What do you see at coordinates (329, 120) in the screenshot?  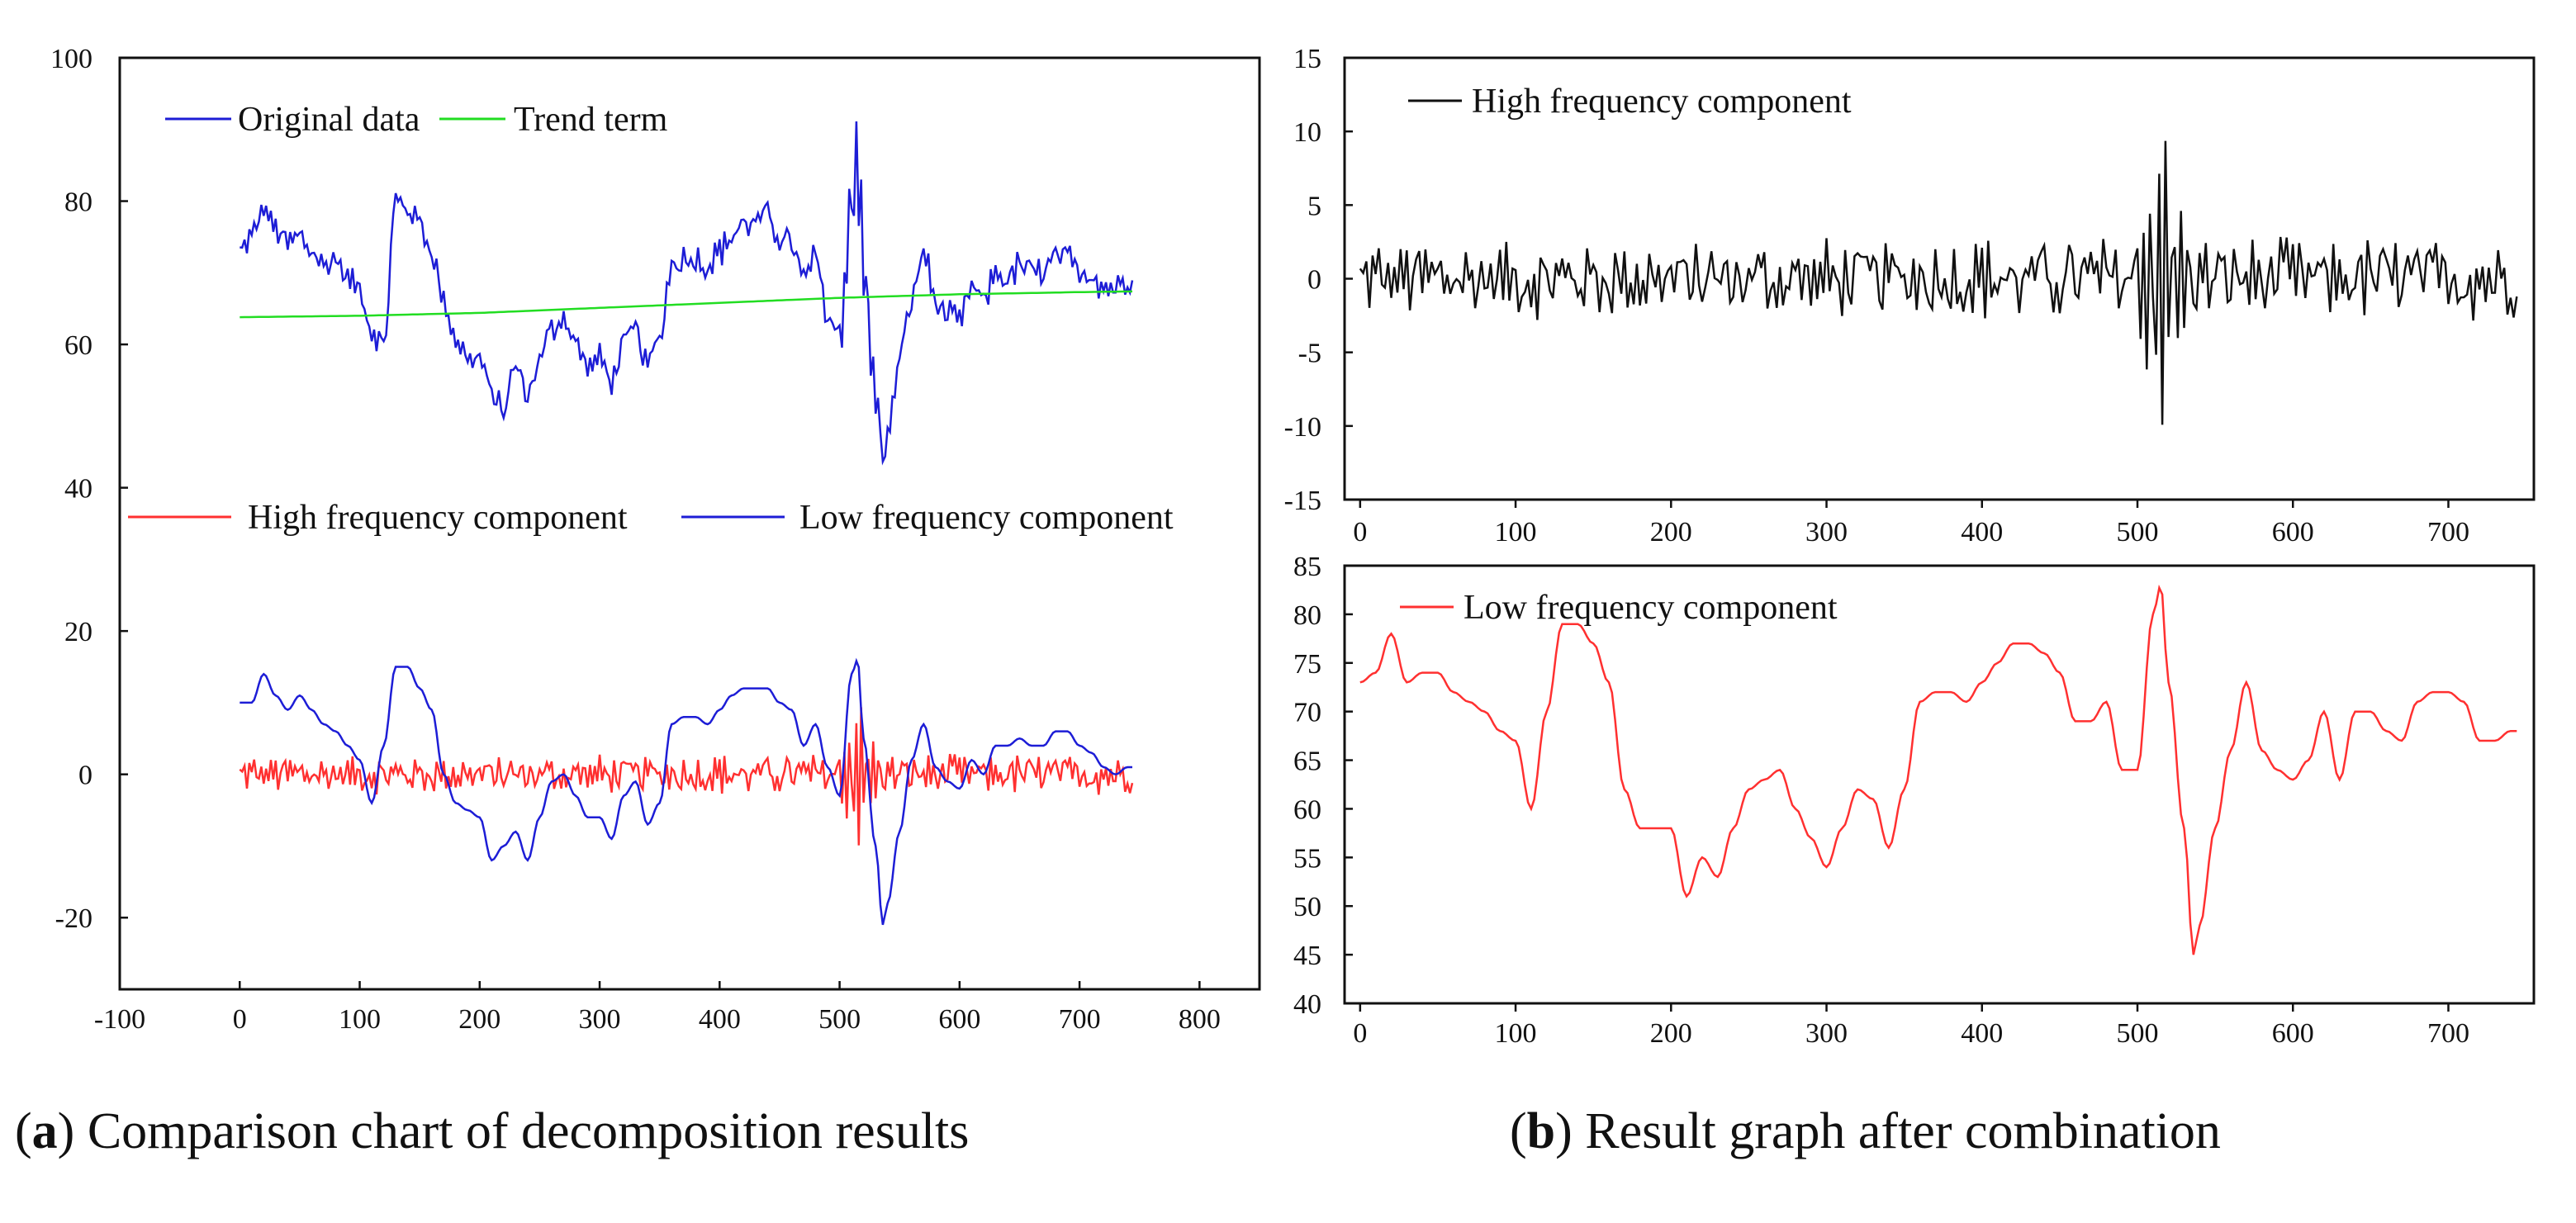 I see `legend-label-original-data: Original data` at bounding box center [329, 120].